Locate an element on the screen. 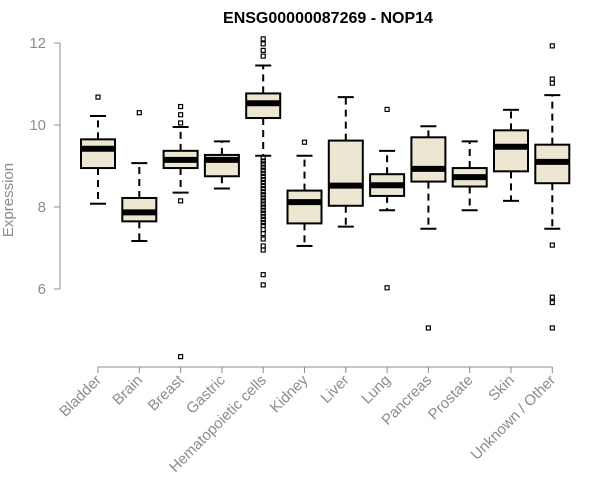  box-skin is located at coordinates (511, 155).